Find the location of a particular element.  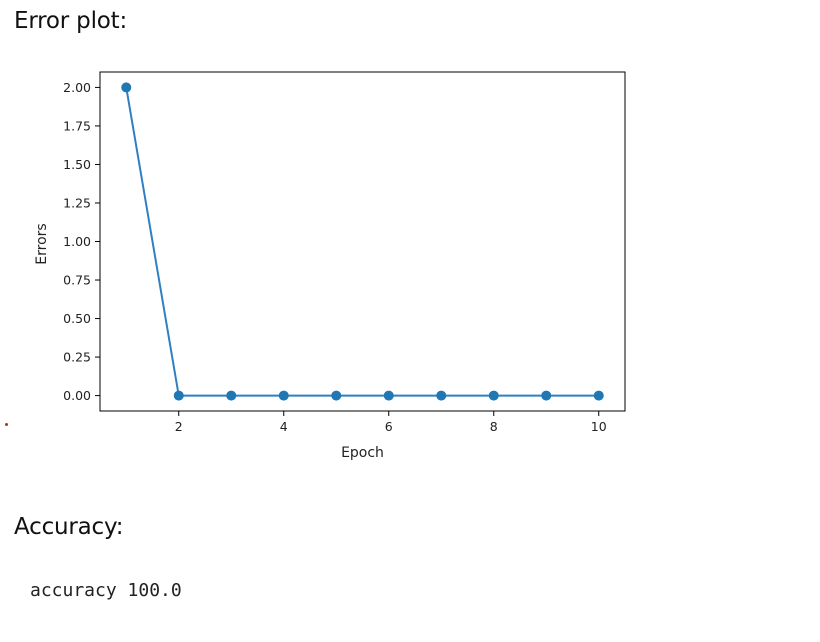

y-axis-ticks: 0.00 0.25 0.50 0.75 1.00 1.25 1.50 1.75 2.00 is located at coordinates (81, 241).